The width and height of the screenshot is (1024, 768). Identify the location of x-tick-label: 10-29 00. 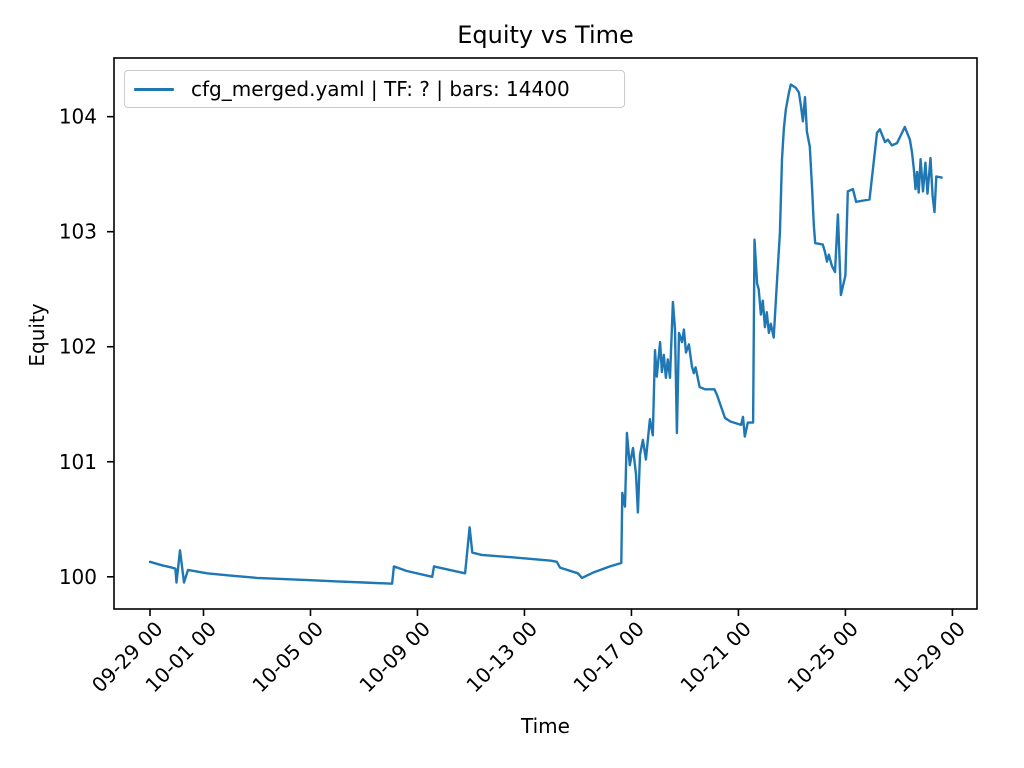
(929, 657).